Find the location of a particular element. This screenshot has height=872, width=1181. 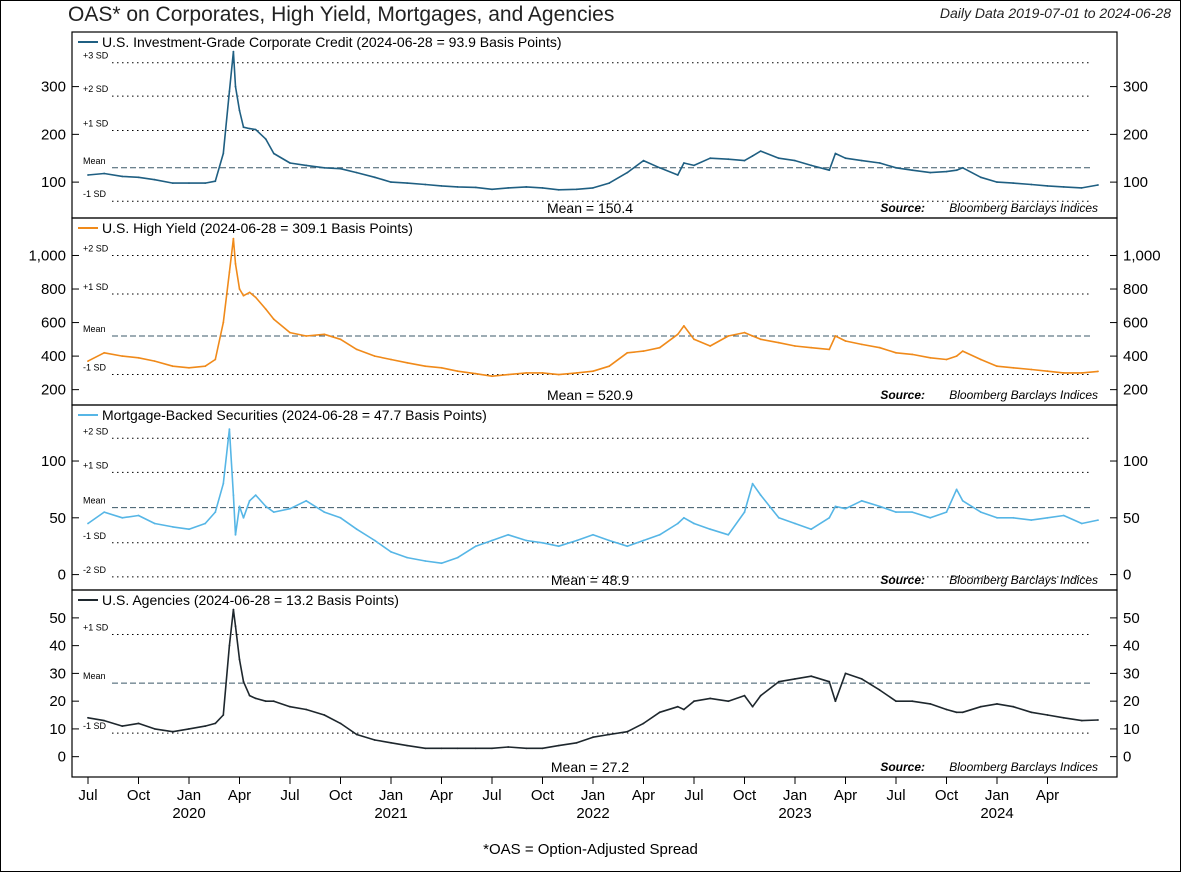

y-tick-label-left: 200 is located at coordinates (53, 134).